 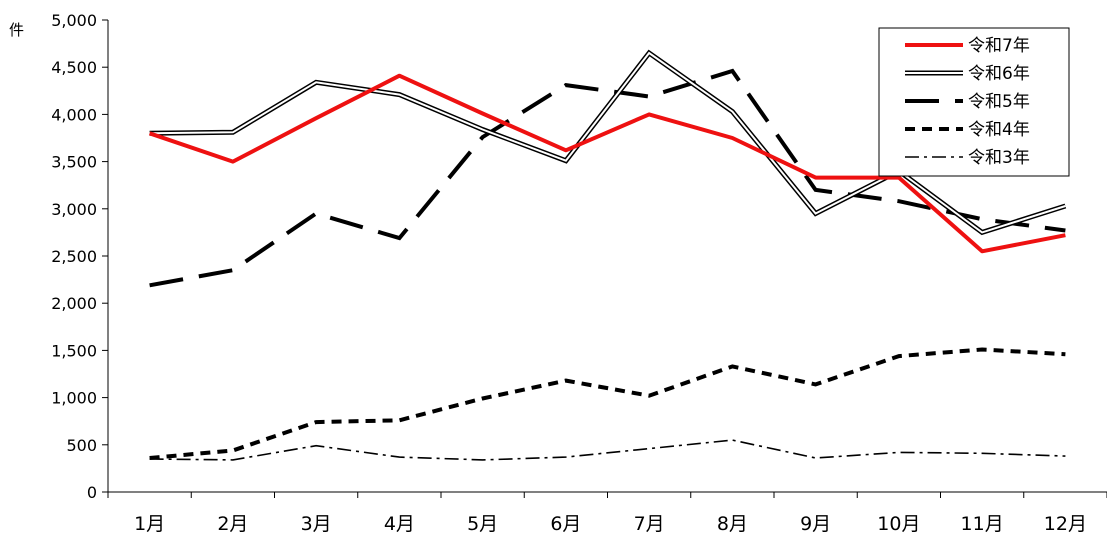 I want to click on y-tick-label: 1,500, so click(x=74, y=350).